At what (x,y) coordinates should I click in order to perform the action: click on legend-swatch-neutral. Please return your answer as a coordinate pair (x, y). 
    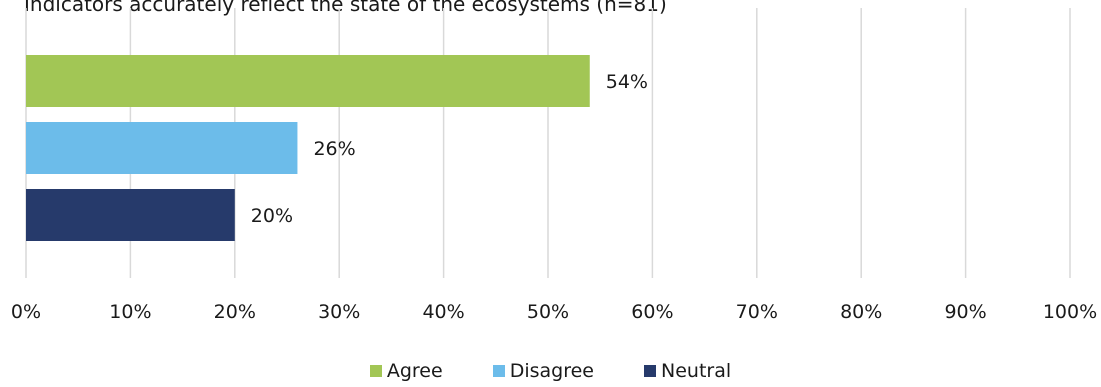
    Looking at the image, I should click on (650, 371).